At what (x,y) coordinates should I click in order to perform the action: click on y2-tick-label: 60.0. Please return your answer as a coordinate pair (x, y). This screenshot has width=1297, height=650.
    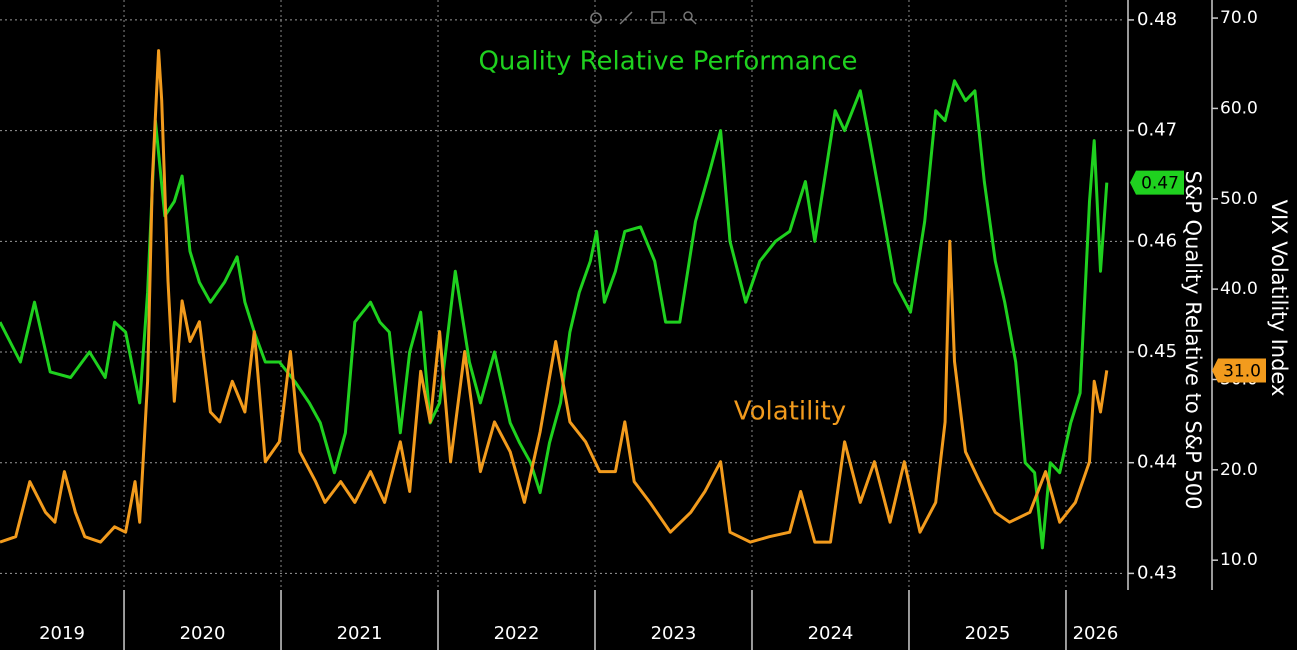
    Looking at the image, I should click on (1239, 108).